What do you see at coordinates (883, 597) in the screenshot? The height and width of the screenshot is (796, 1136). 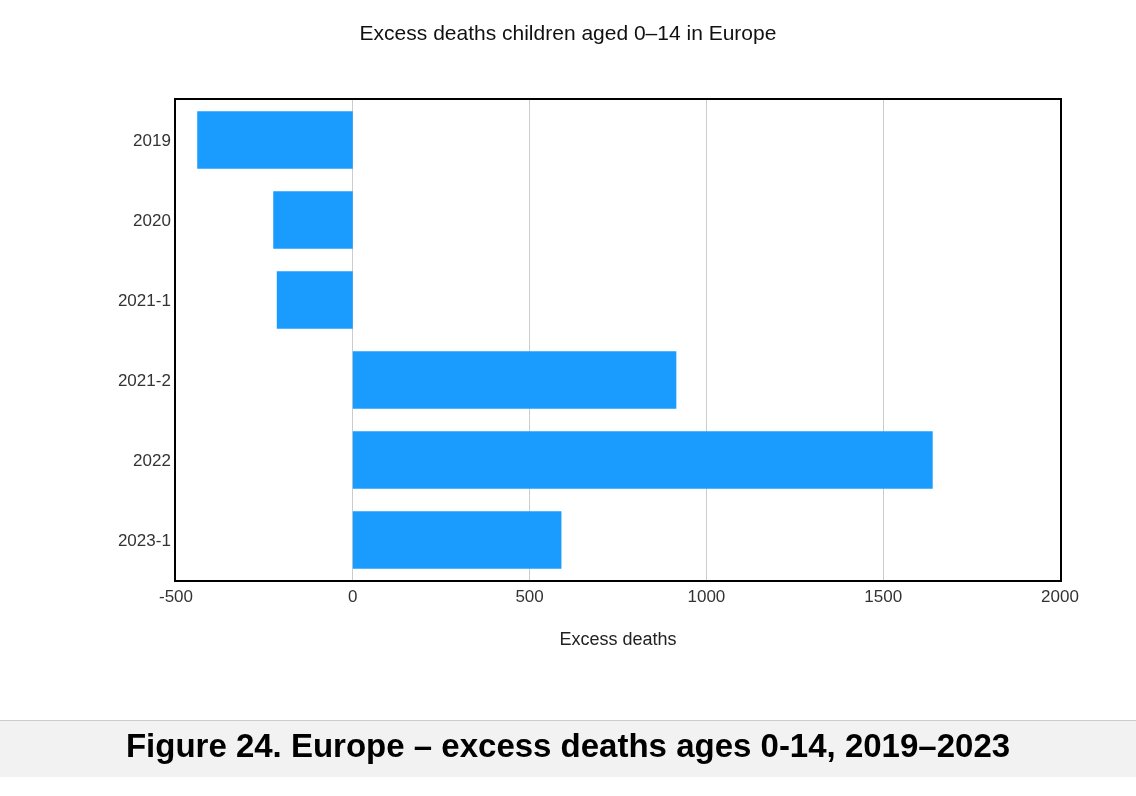 I see `x-tick-label: 1500` at bounding box center [883, 597].